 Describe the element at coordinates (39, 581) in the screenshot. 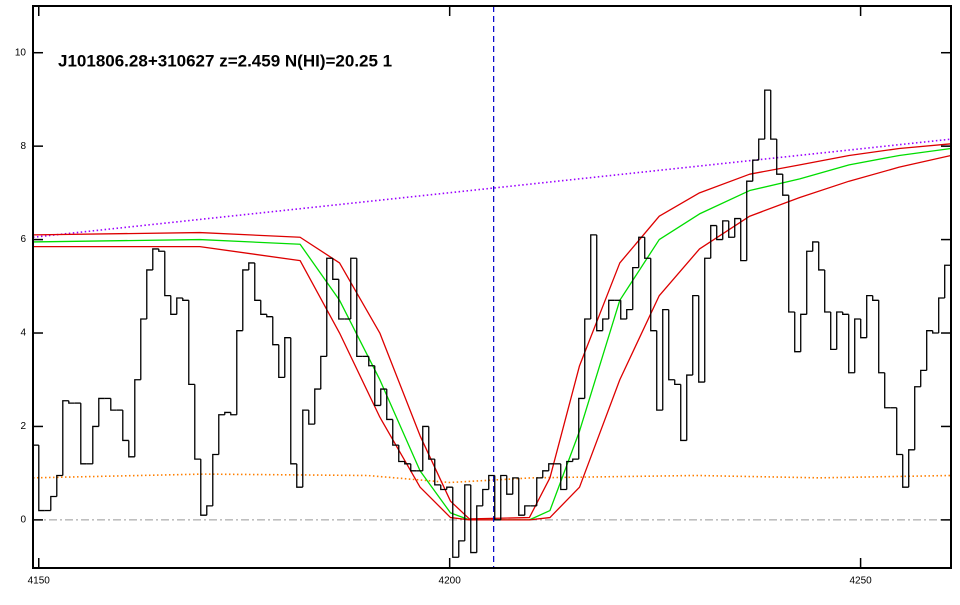

I see `x-tick-label: 4150` at that location.